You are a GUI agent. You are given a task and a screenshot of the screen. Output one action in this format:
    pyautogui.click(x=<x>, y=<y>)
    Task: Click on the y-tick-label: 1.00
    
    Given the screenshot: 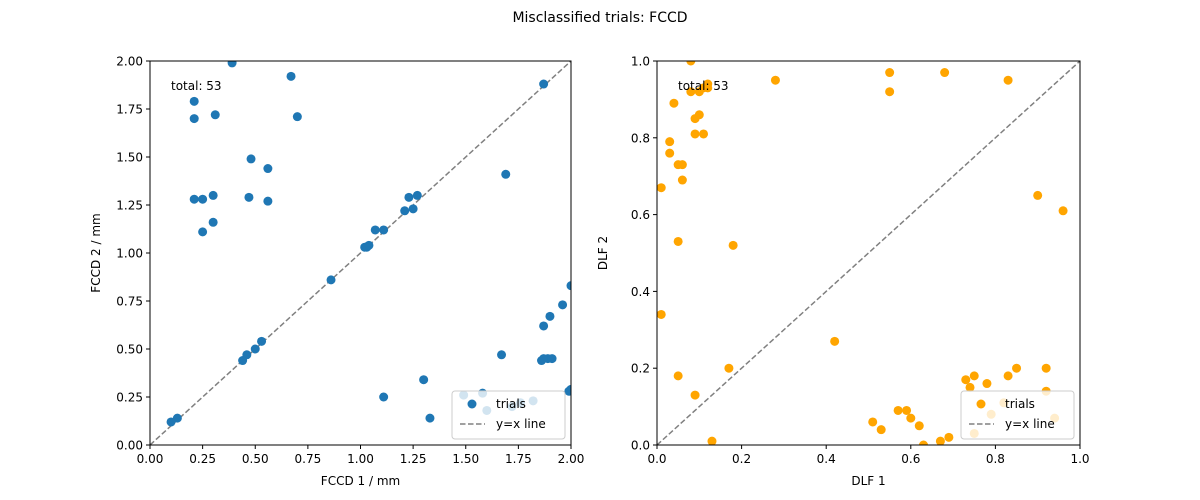 What is the action you would take?
    pyautogui.click(x=129, y=254)
    